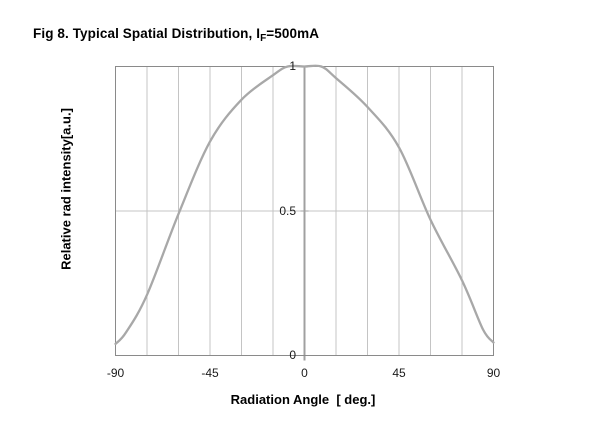 The width and height of the screenshot is (615, 427). What do you see at coordinates (292, 66) in the screenshot?
I see `y-tick-label: 1` at bounding box center [292, 66].